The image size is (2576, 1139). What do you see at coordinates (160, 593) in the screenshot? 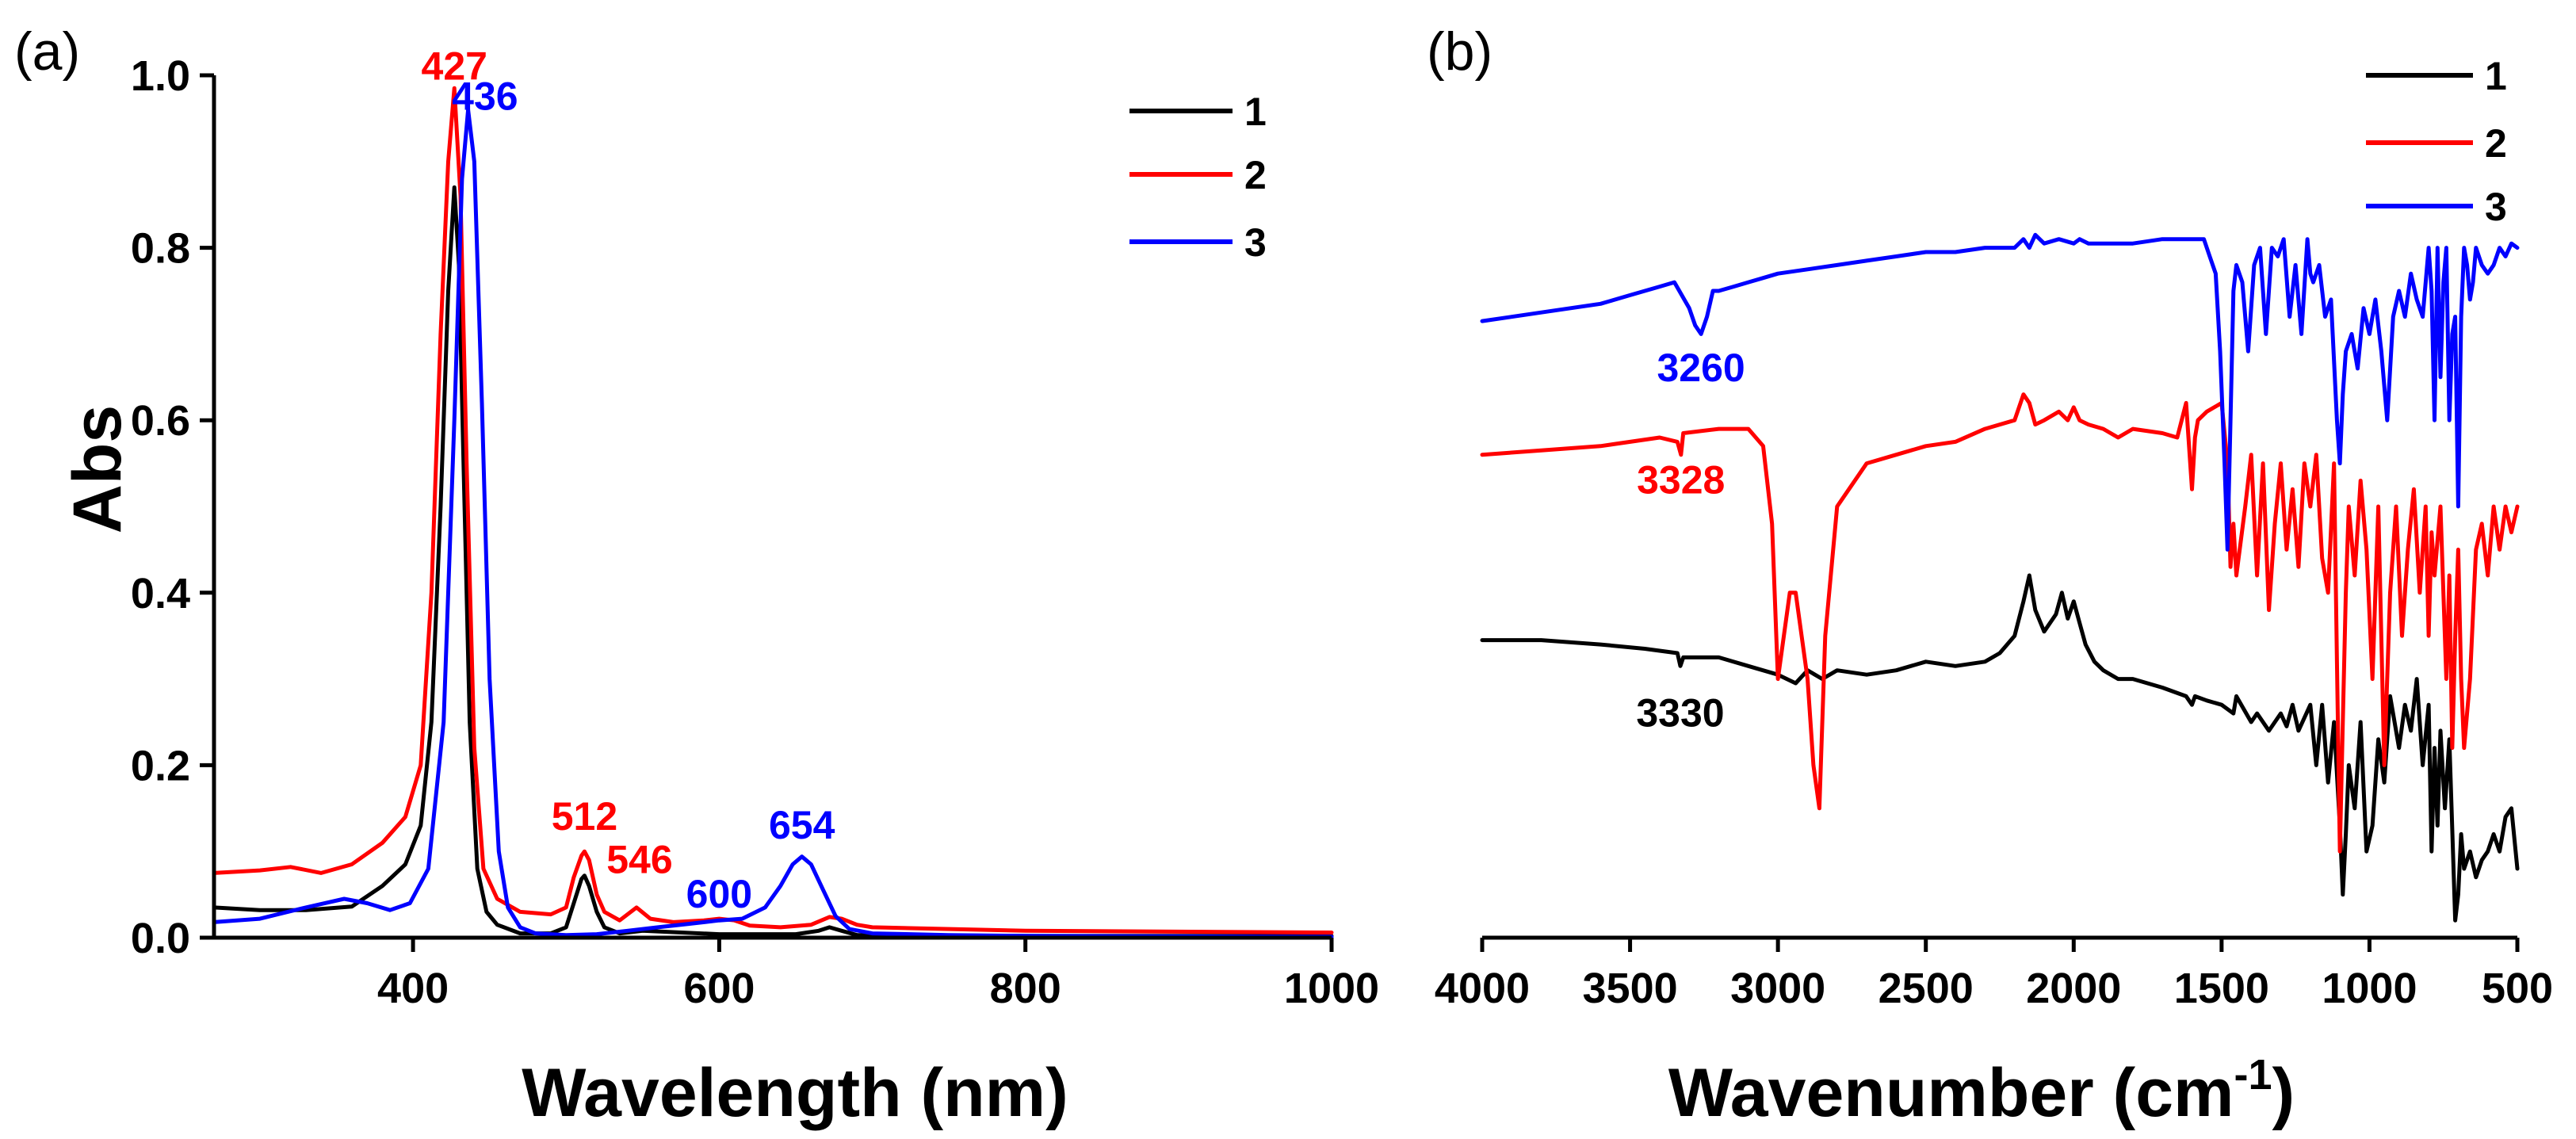
I see `y-tick-label: 0.4` at bounding box center [160, 593].